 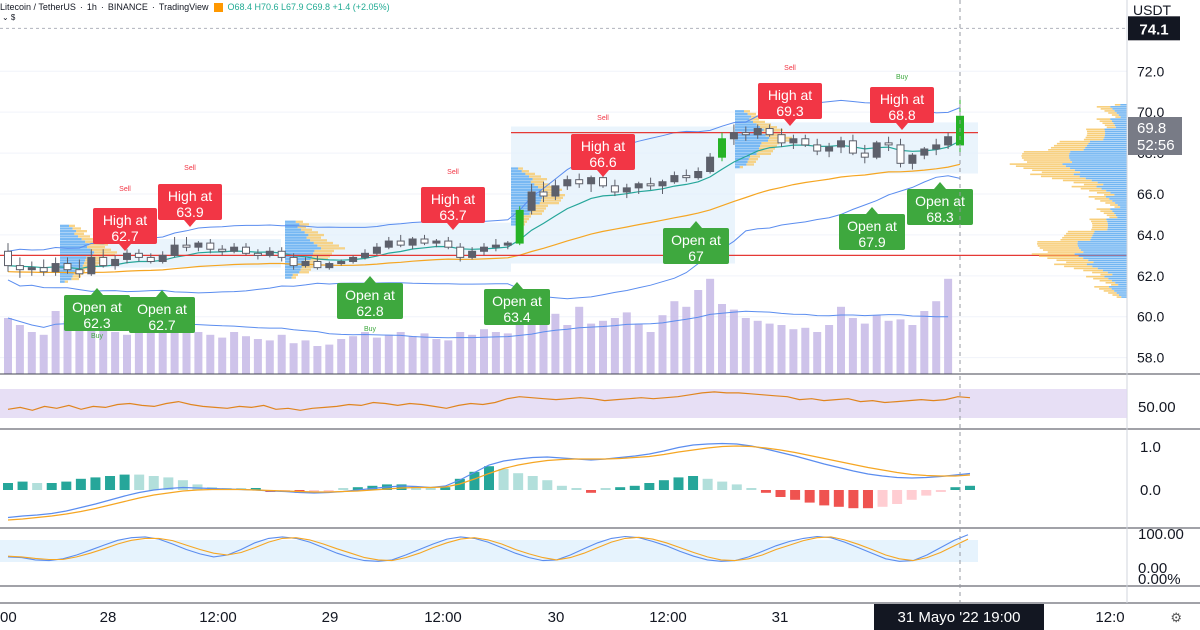 I want to click on macd-histogram, so click(x=489, y=487).